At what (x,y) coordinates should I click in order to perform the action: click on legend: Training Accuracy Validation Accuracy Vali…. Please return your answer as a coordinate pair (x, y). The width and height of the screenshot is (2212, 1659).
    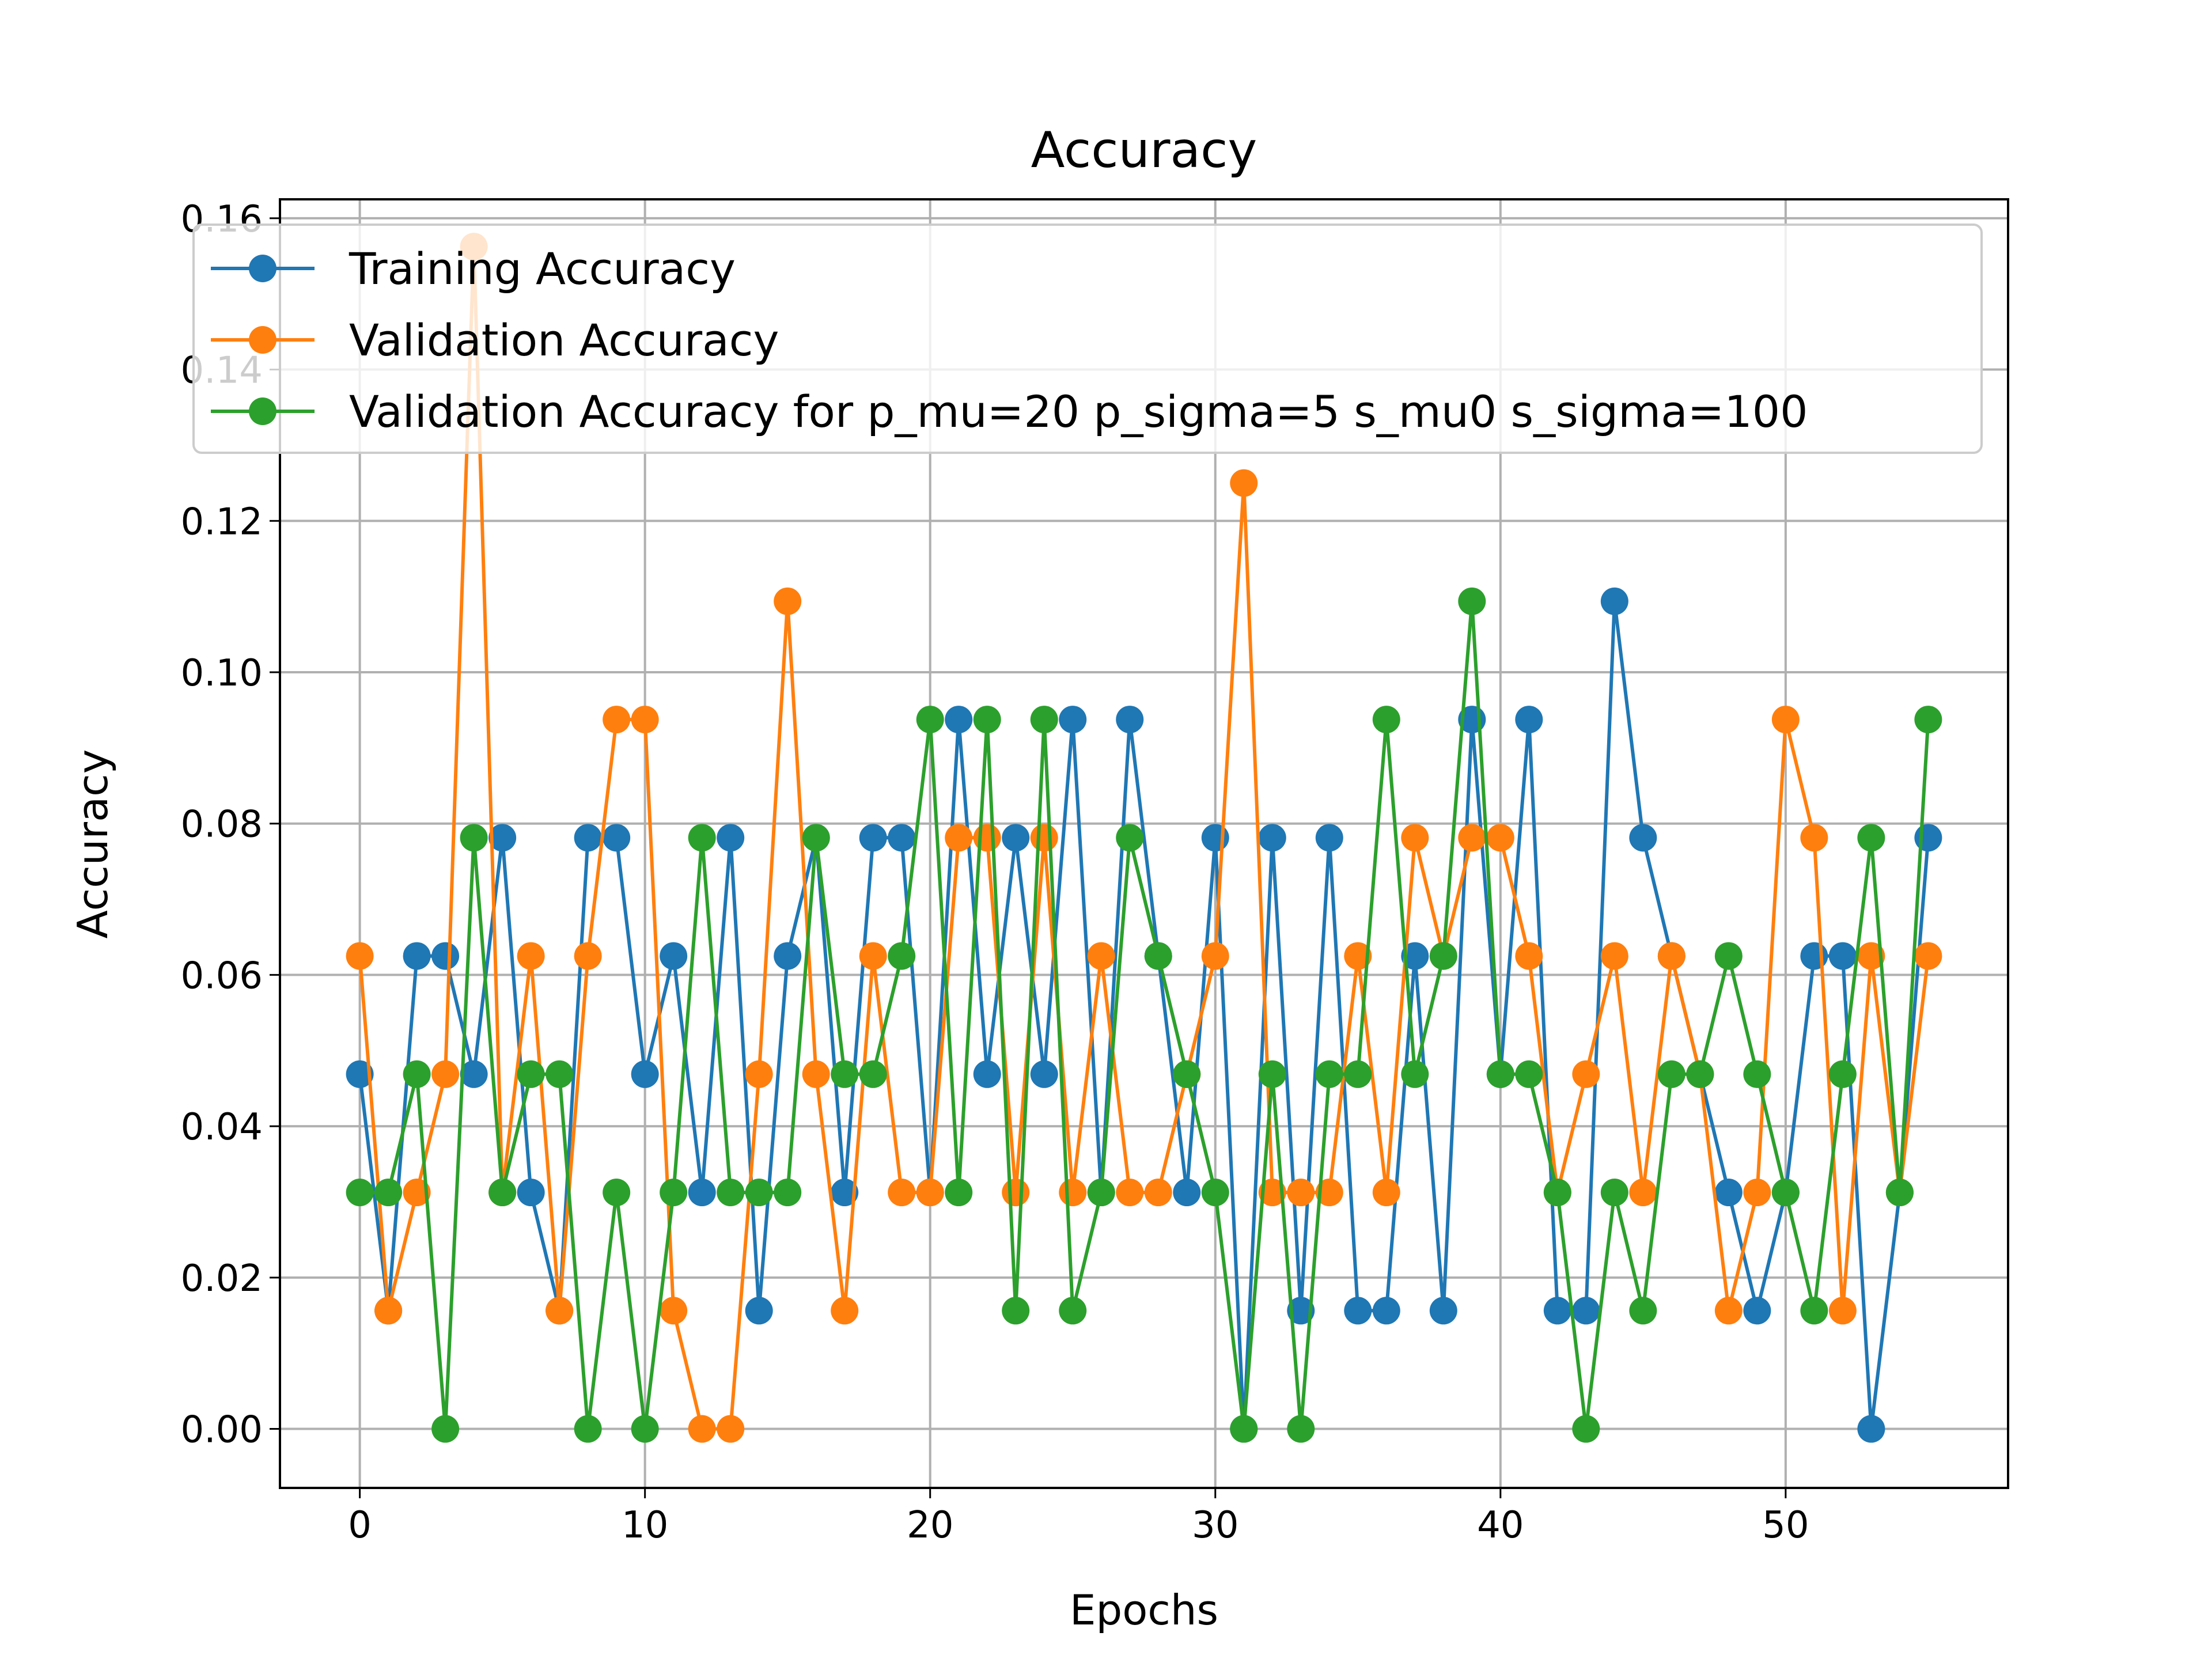
    Looking at the image, I should click on (1087, 339).